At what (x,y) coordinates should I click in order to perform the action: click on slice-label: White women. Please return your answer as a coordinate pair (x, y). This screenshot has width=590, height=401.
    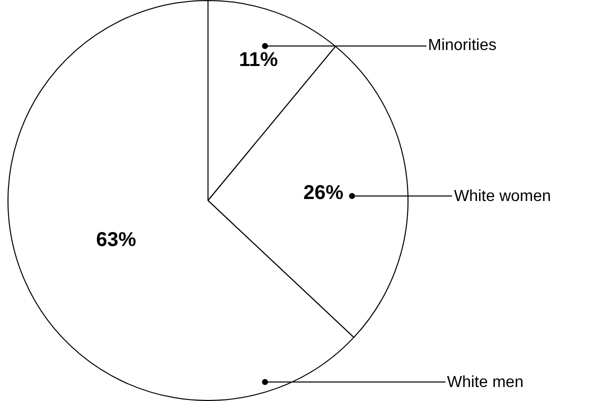
    Looking at the image, I should click on (502, 196).